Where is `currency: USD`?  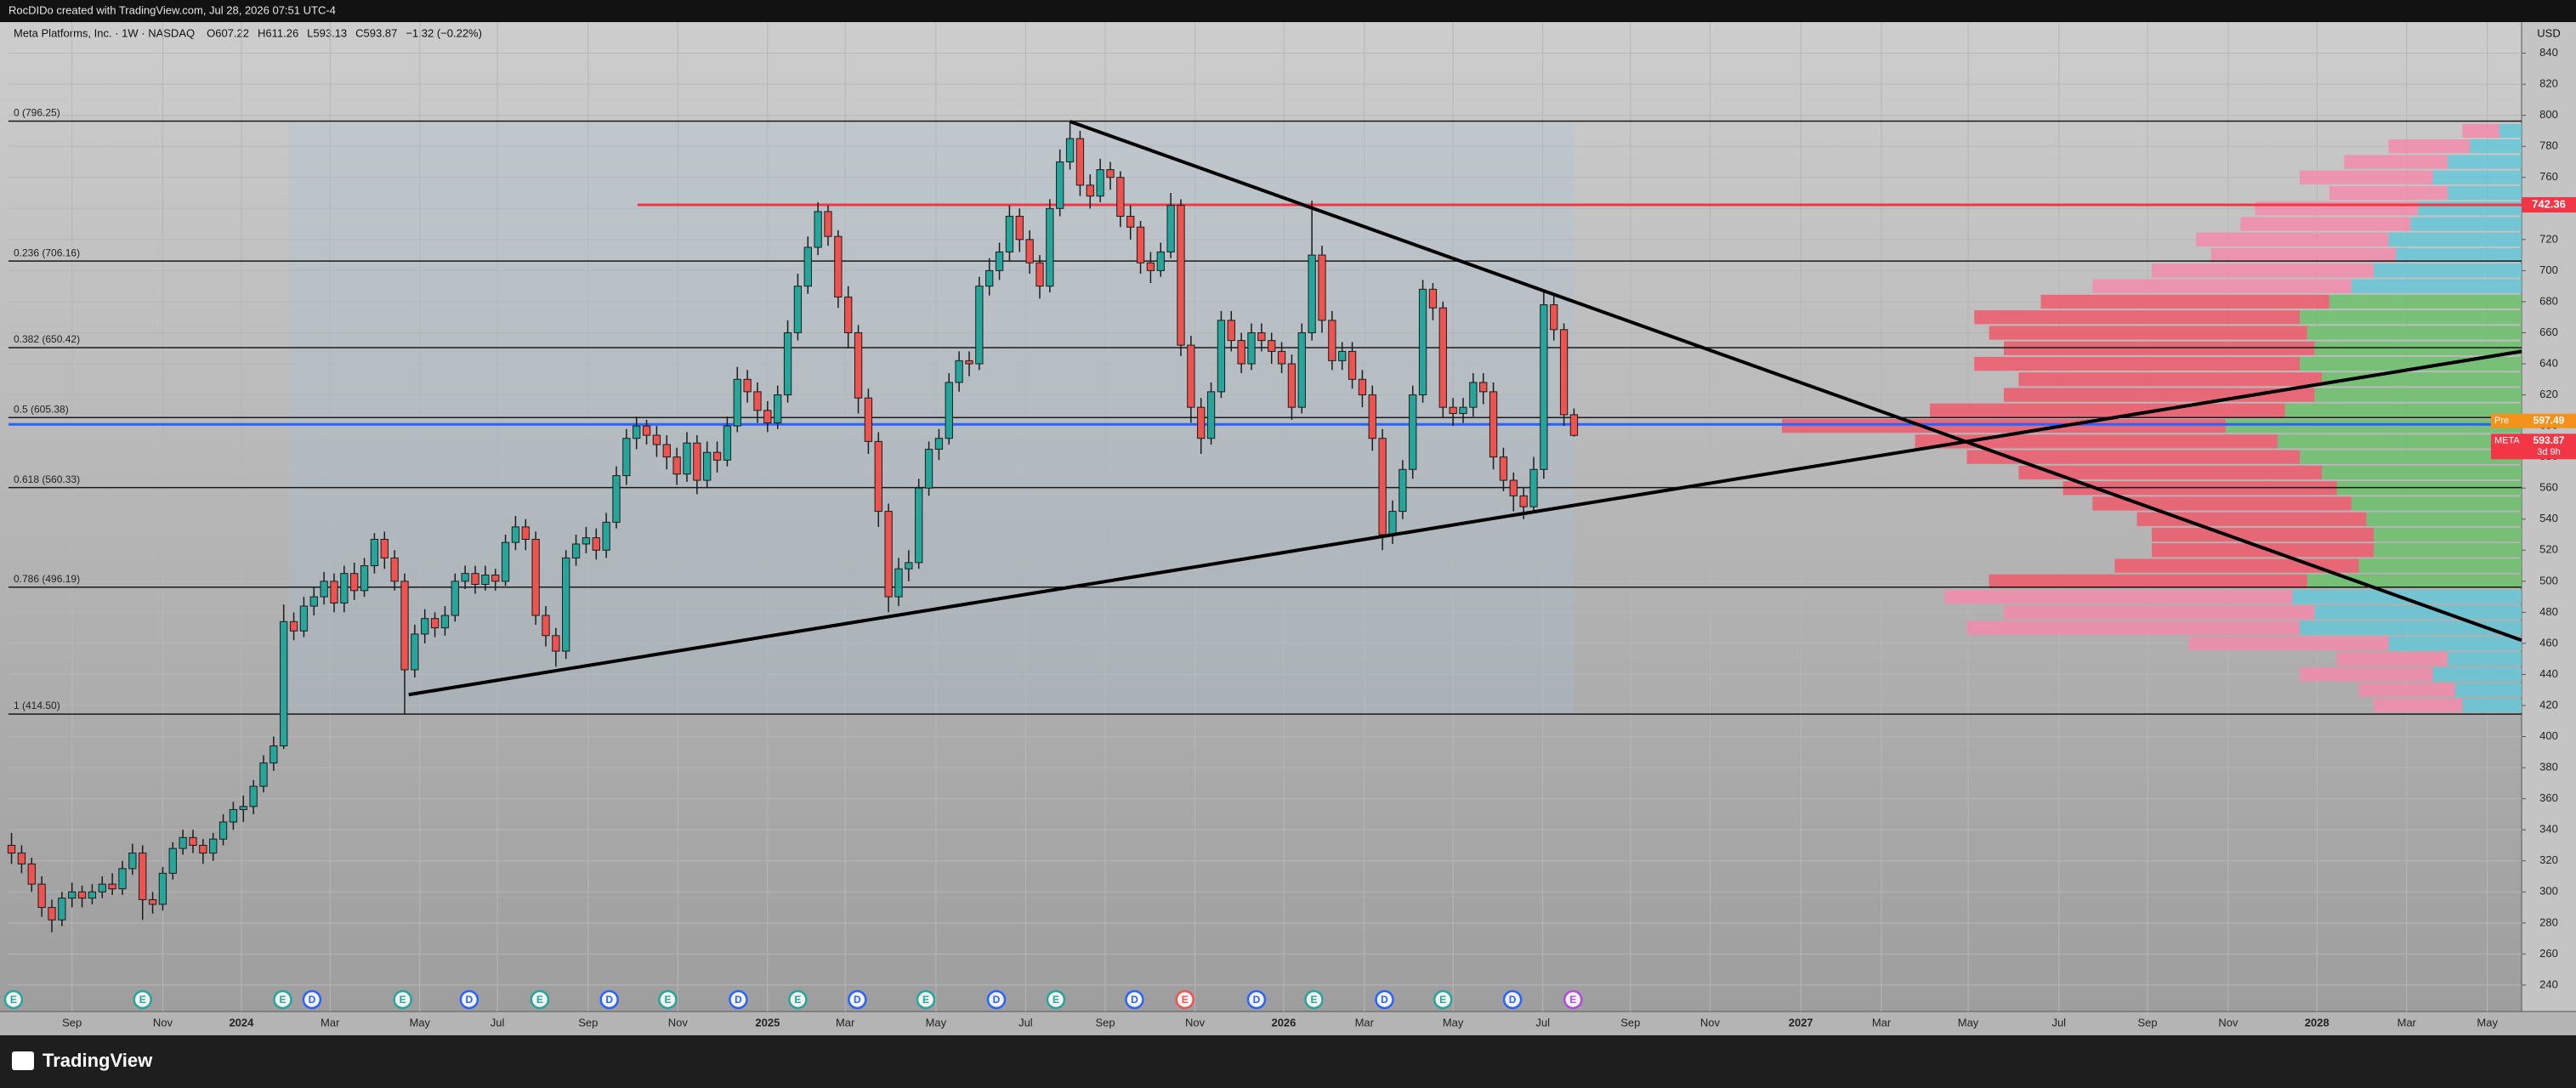 currency: USD is located at coordinates (2549, 32).